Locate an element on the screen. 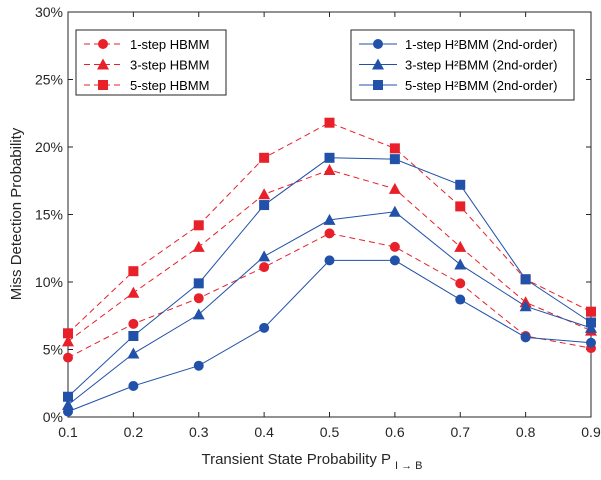 The image size is (601, 480). x-tick-label: 0.4 is located at coordinates (264, 432).